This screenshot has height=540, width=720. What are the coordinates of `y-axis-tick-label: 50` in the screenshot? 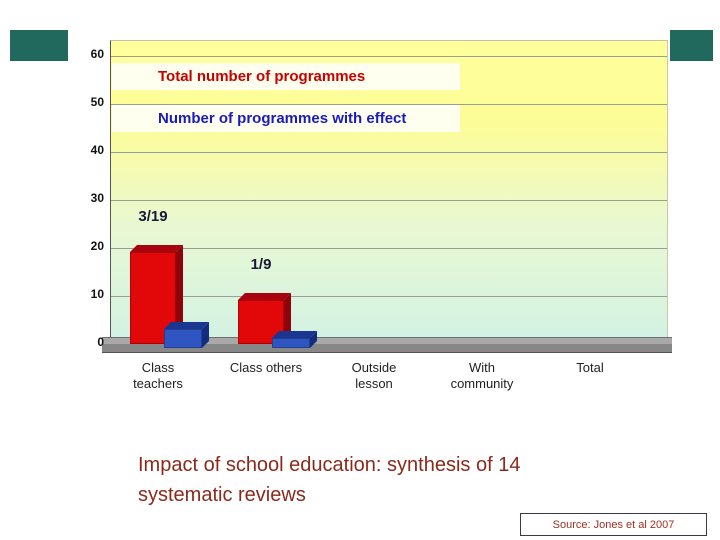 It's located at (97, 102).